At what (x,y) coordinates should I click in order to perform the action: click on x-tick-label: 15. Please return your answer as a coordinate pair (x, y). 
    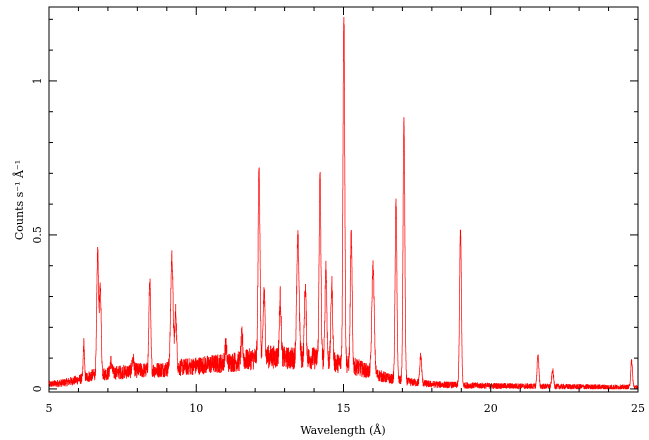
    Looking at the image, I should click on (344, 408).